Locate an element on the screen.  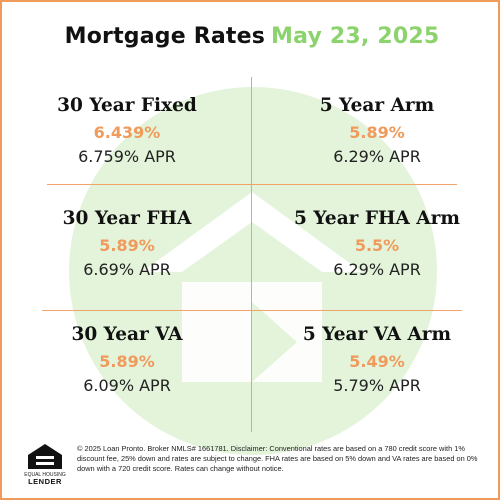
apr-value: 6.69% APR is located at coordinates (127, 269).